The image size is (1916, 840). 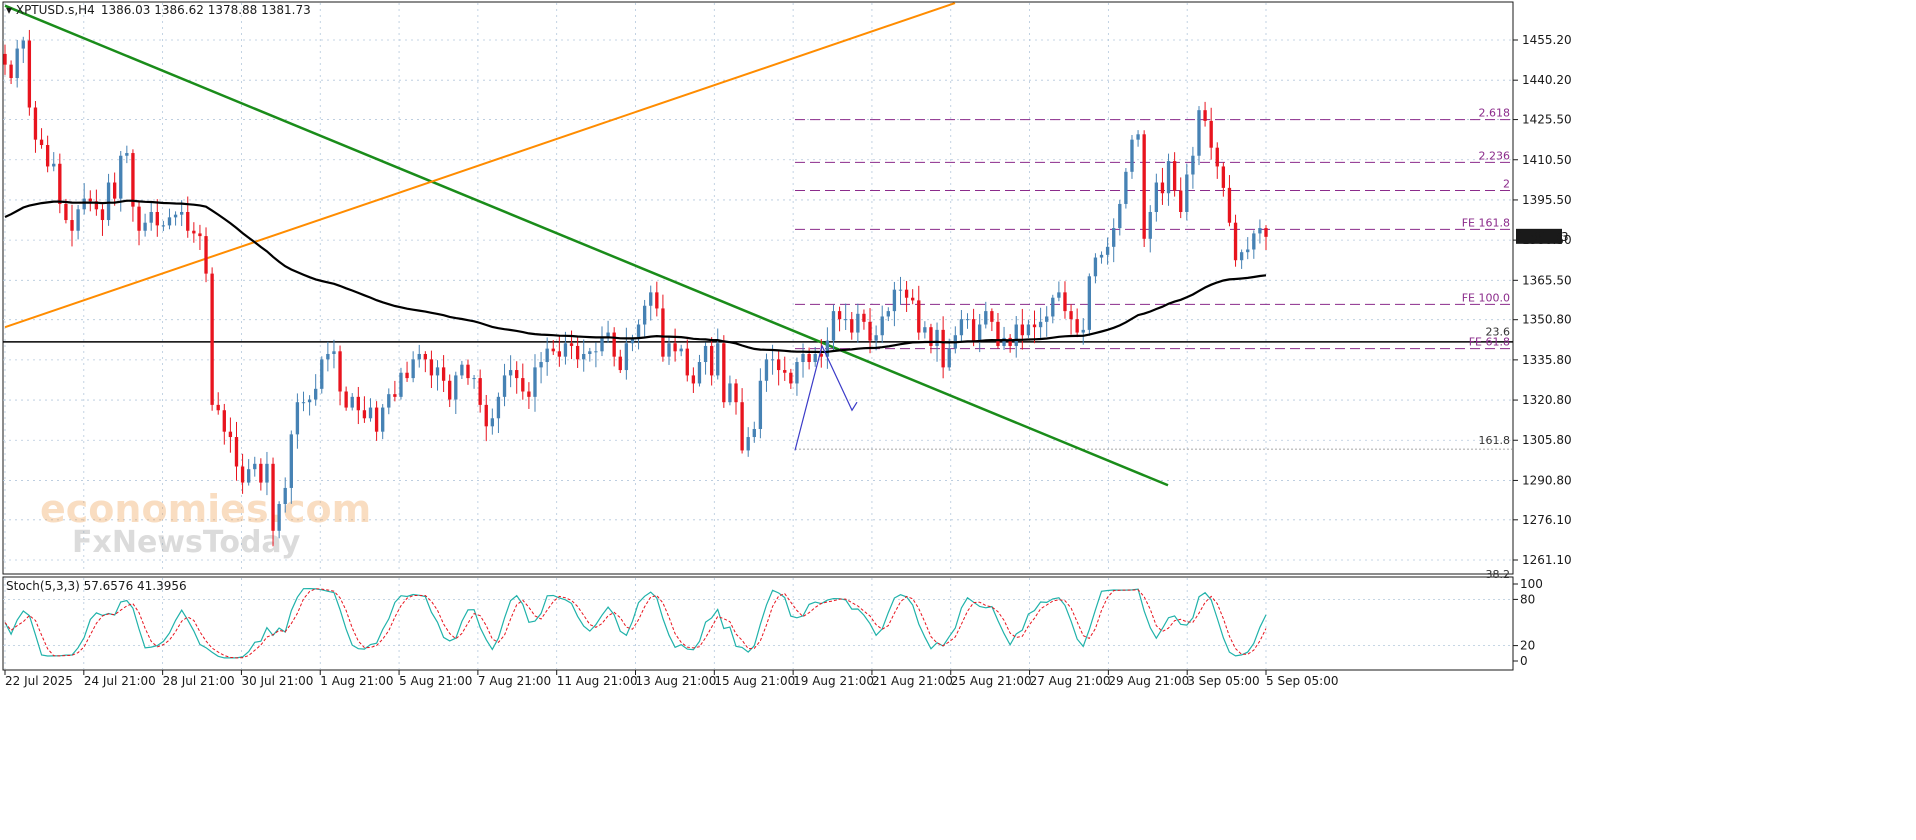 What do you see at coordinates (1547, 200) in the screenshot?
I see `y-tick-label: 1395.50` at bounding box center [1547, 200].